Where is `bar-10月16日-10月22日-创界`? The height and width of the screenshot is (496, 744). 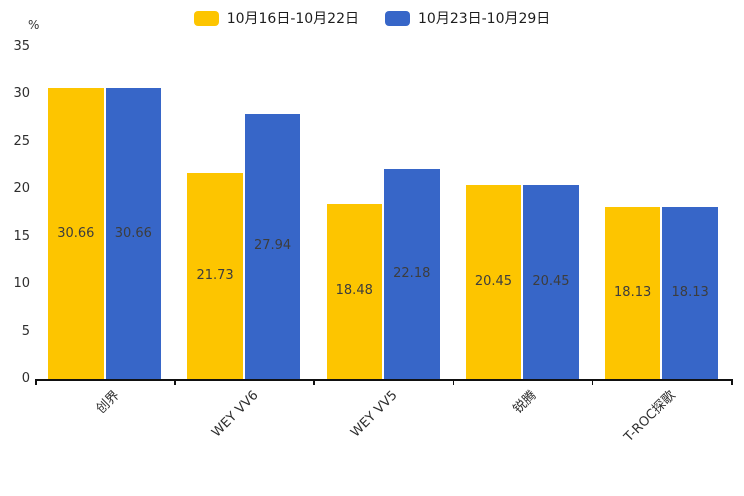 bar-10月16日-10月22日-创界 is located at coordinates (76, 233).